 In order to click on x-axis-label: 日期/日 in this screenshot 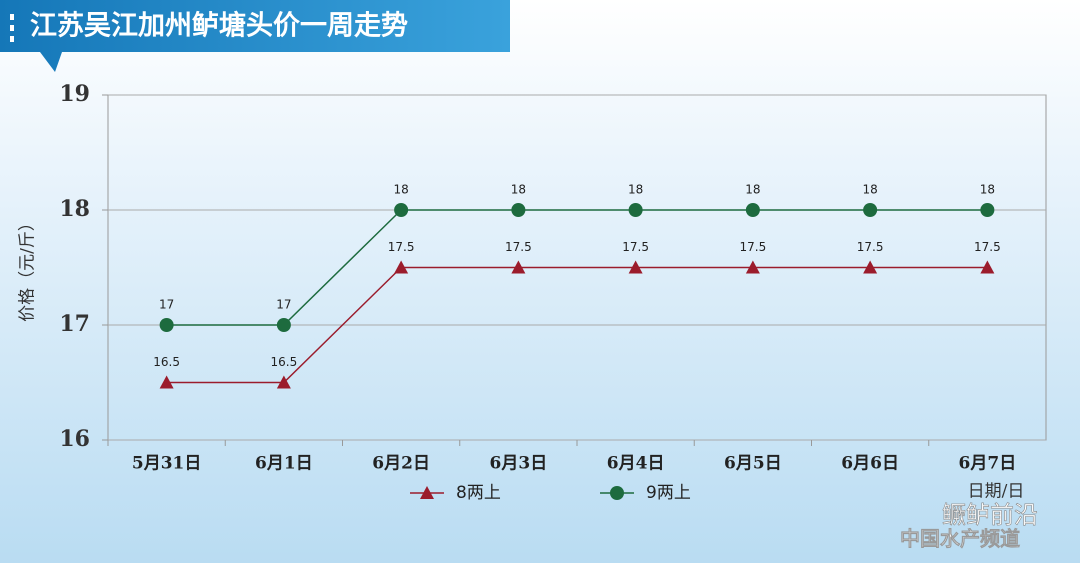, I will do `click(996, 492)`.